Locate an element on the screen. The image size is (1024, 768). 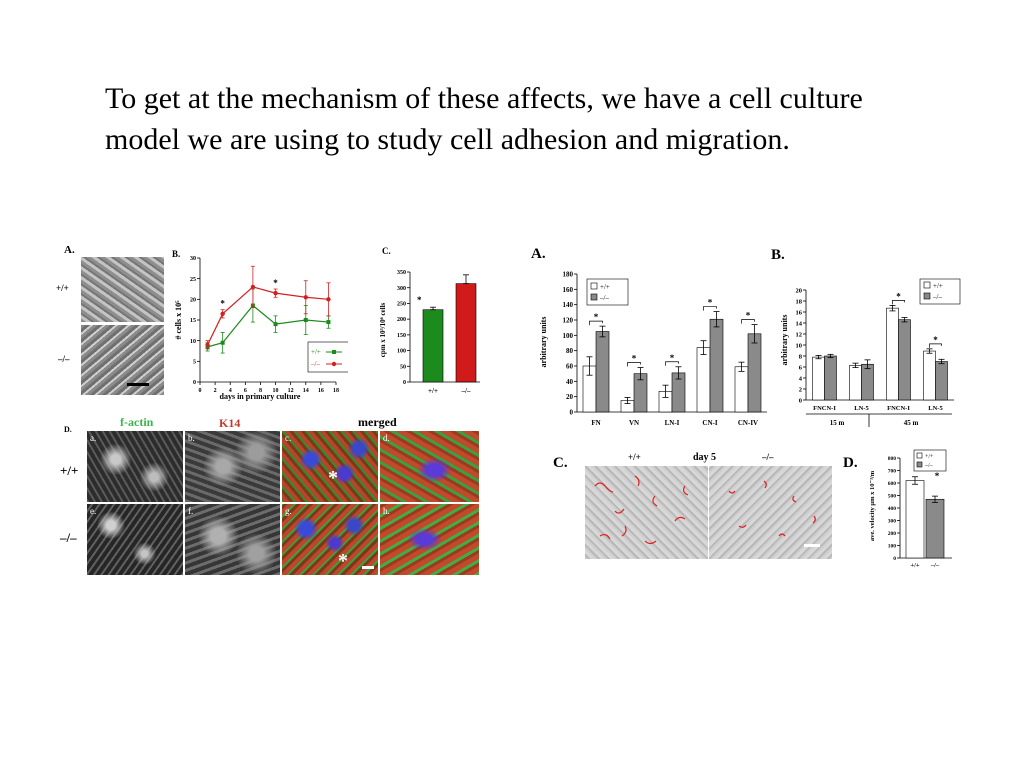
left-b-x-tick-label: 10 is located at coordinates (276, 391).